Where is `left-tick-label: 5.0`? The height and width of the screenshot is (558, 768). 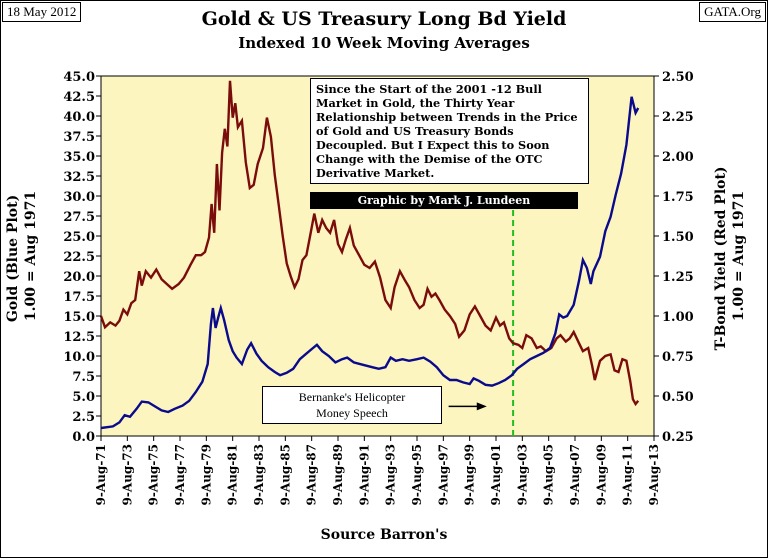
left-tick-label: 5.0 is located at coordinates (83, 397).